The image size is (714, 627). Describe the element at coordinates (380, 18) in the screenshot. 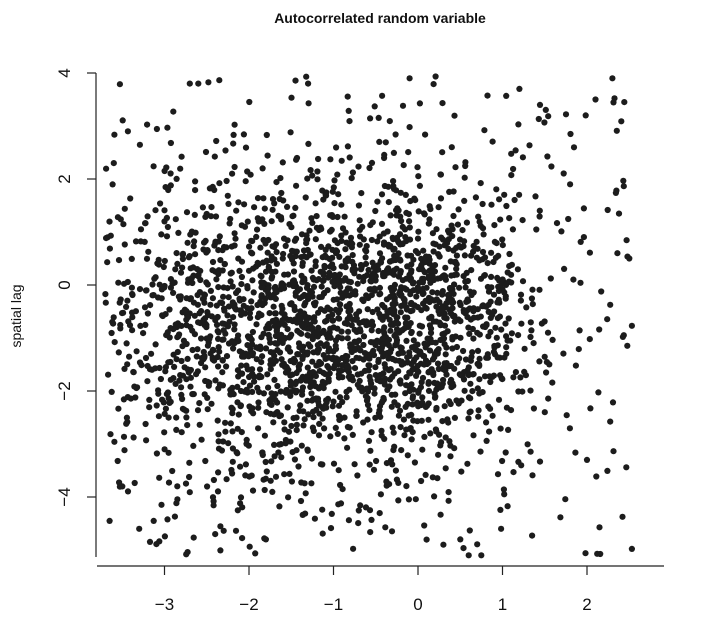

I see `chart-title: Autocorrelated random variable` at that location.